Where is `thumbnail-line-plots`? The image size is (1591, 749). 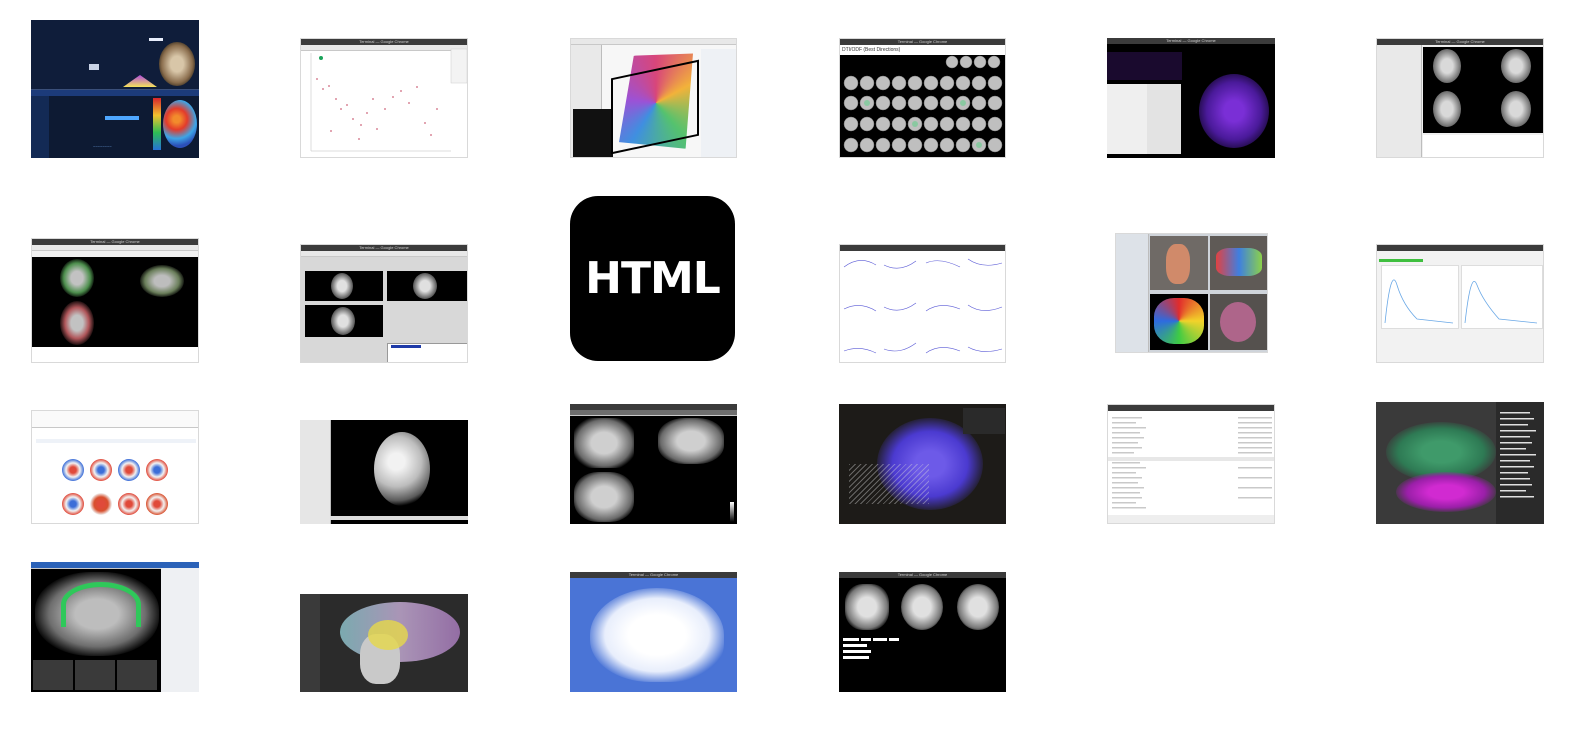
thumbnail-line-plots is located at coordinates (922, 303).